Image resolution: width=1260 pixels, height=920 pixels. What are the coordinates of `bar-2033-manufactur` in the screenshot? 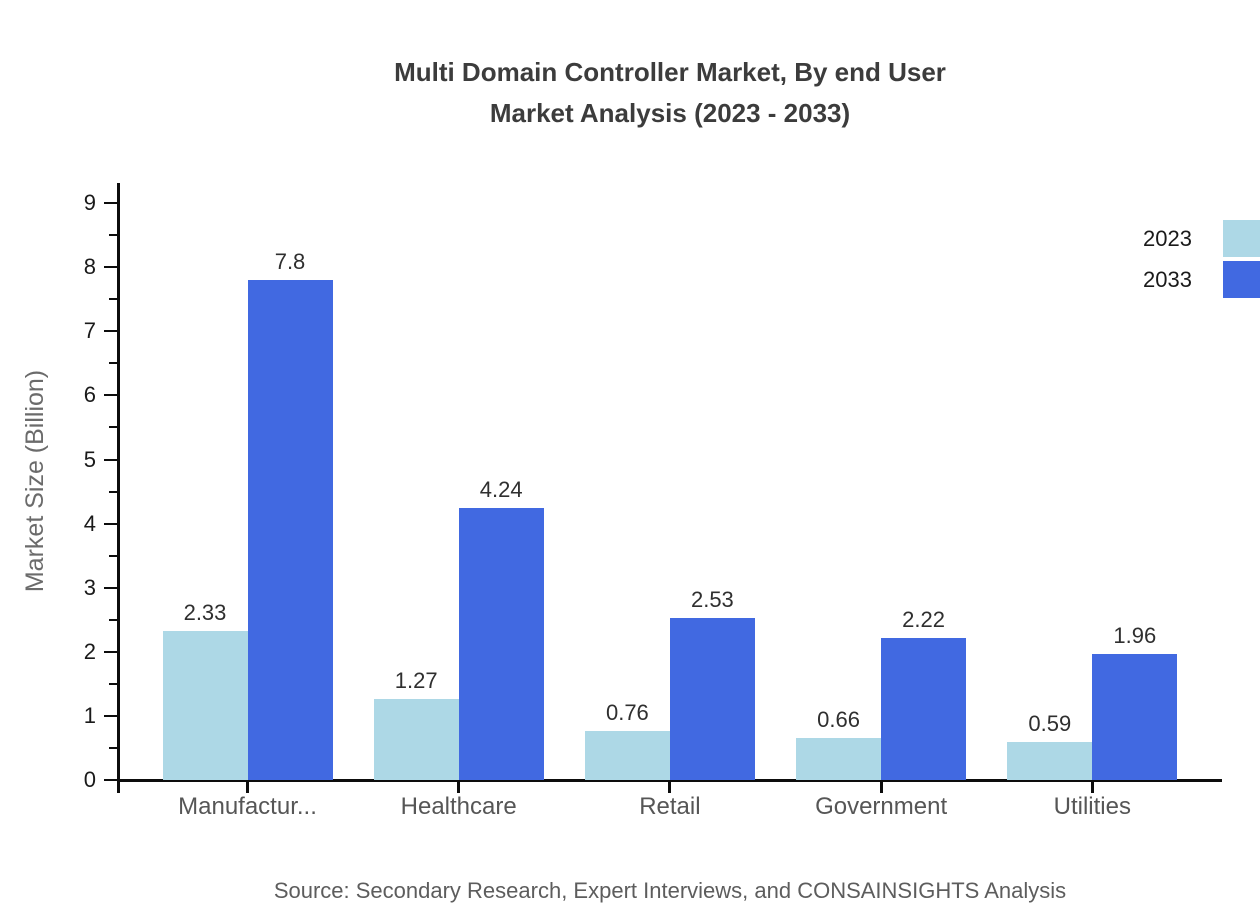 It's located at (290, 530).